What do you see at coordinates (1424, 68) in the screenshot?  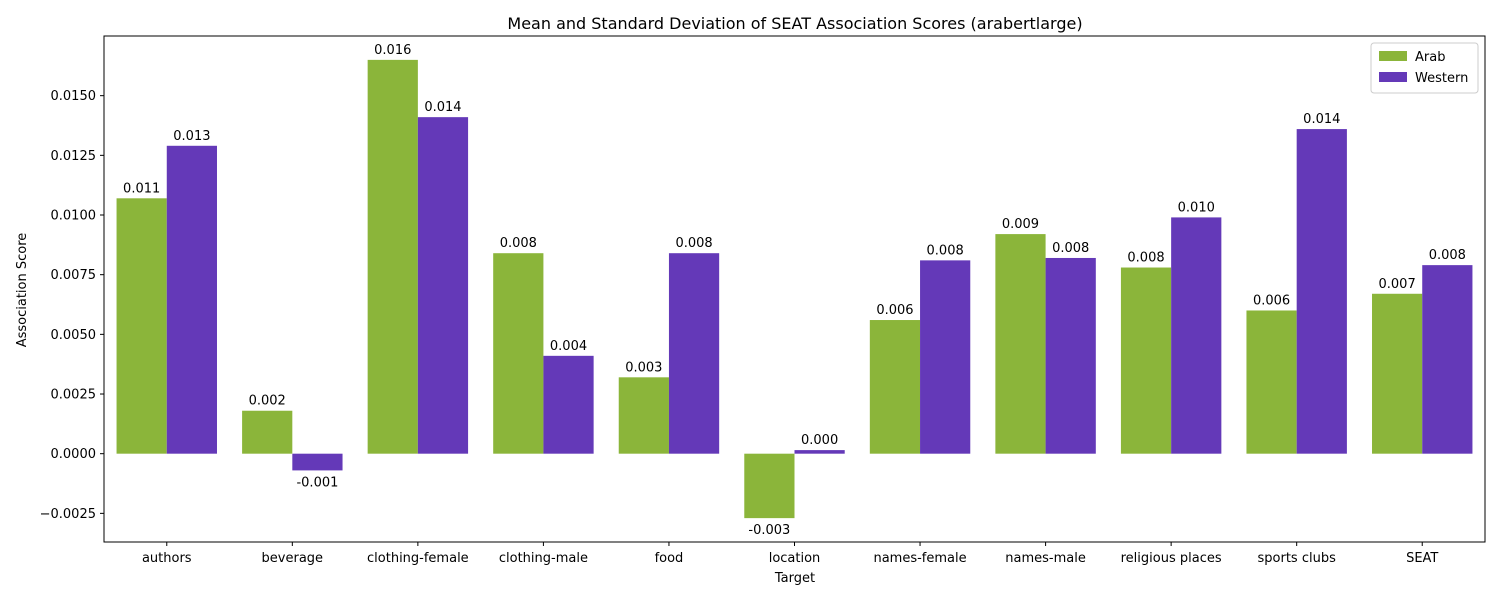 I see `legend: Arab Western` at bounding box center [1424, 68].